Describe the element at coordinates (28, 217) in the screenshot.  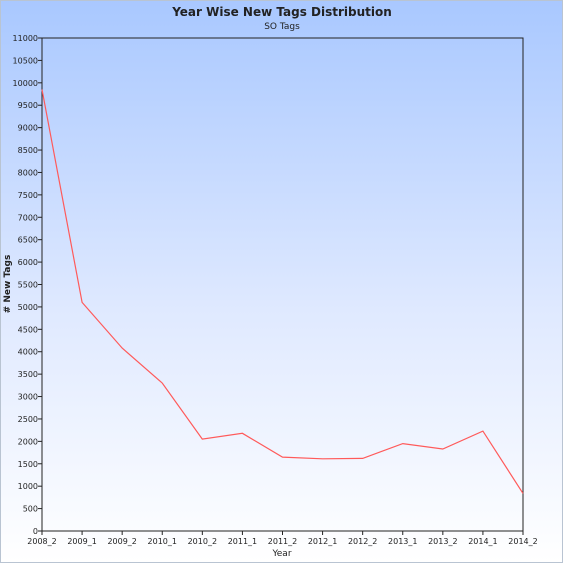
I see `y-tick-label: 7000` at that location.